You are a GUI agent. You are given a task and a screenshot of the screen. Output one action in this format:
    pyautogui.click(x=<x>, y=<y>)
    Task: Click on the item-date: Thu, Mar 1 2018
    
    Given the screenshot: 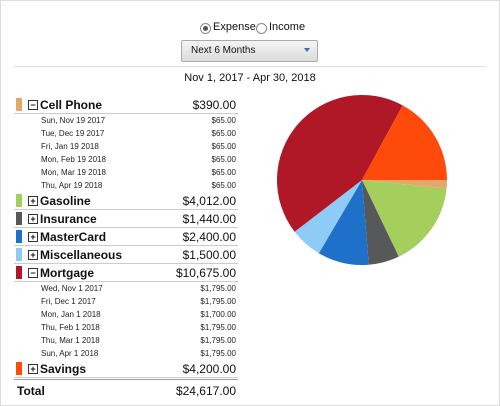 What is the action you would take?
    pyautogui.click(x=70, y=340)
    